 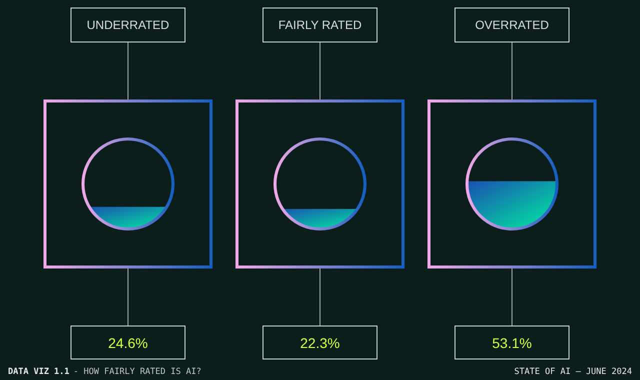 What do you see at coordinates (512, 343) in the screenshot?
I see `data-label: 53.1%` at bounding box center [512, 343].